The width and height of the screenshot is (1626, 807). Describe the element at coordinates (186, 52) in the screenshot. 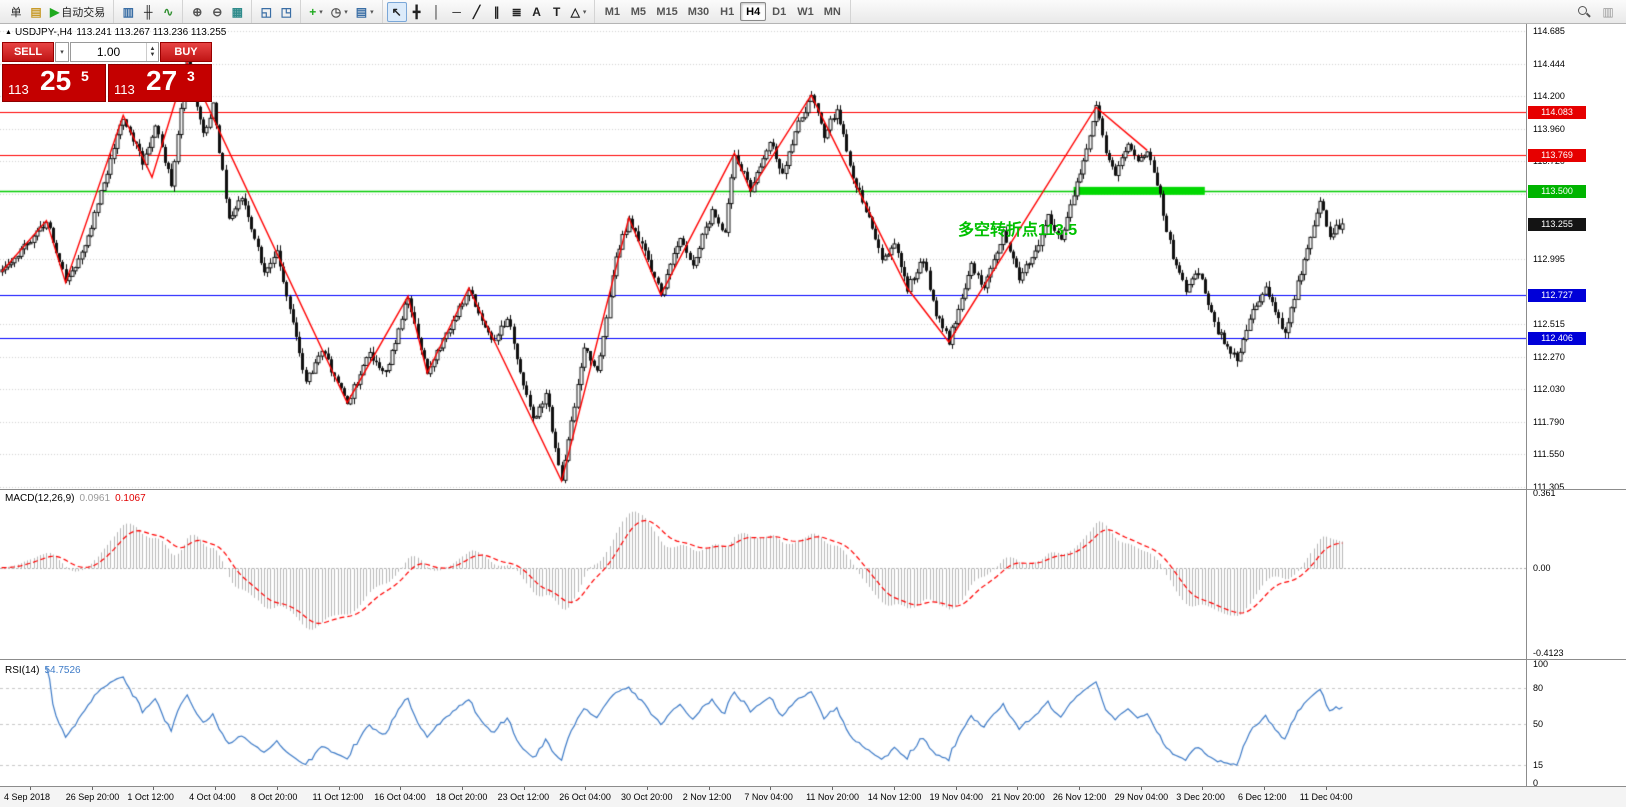

I see `buy-button: BUY` at that location.